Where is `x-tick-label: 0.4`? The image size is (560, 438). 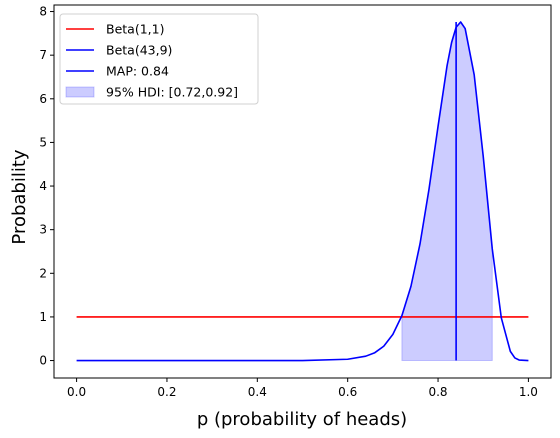 x-tick-label: 0.4 is located at coordinates (257, 392).